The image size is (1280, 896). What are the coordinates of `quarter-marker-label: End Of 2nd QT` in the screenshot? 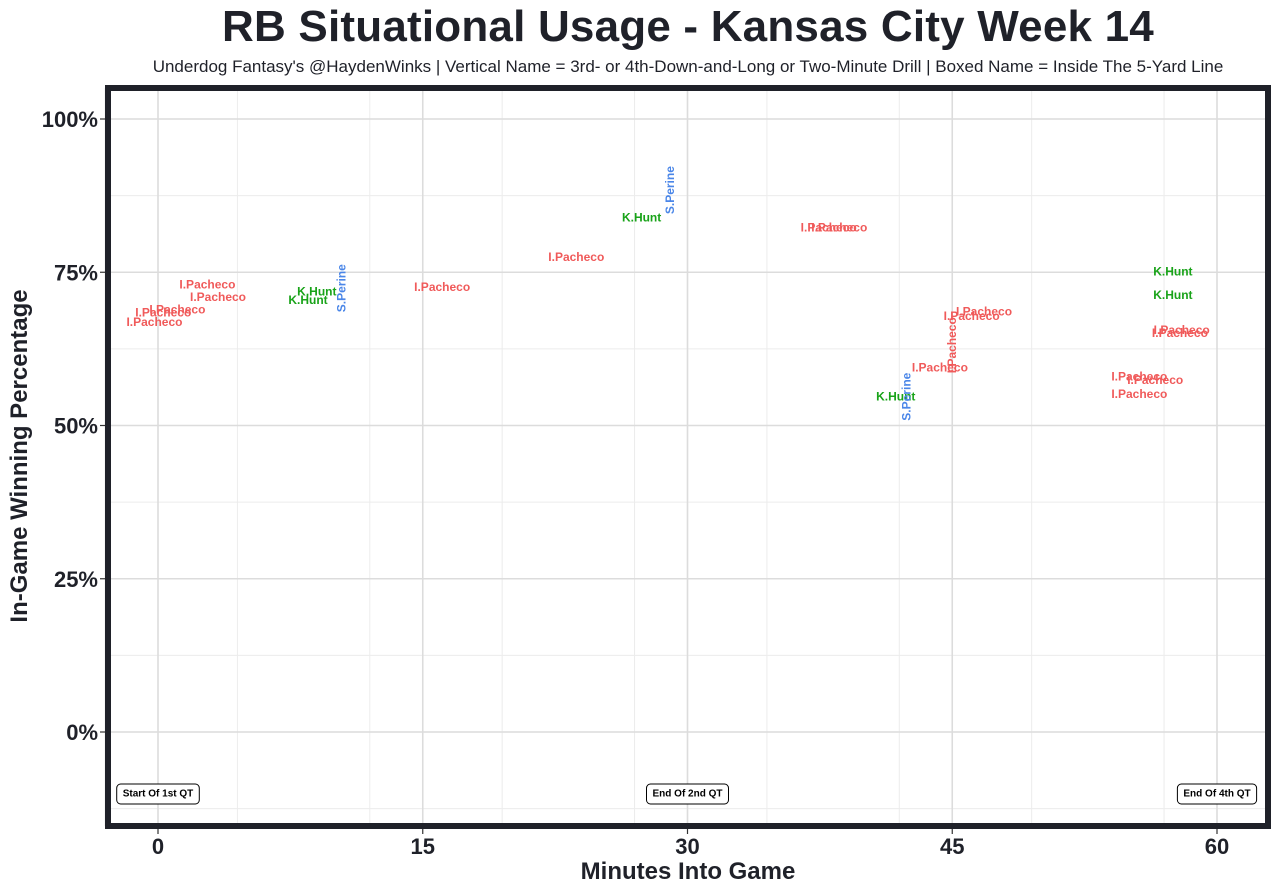 It's located at (688, 794).